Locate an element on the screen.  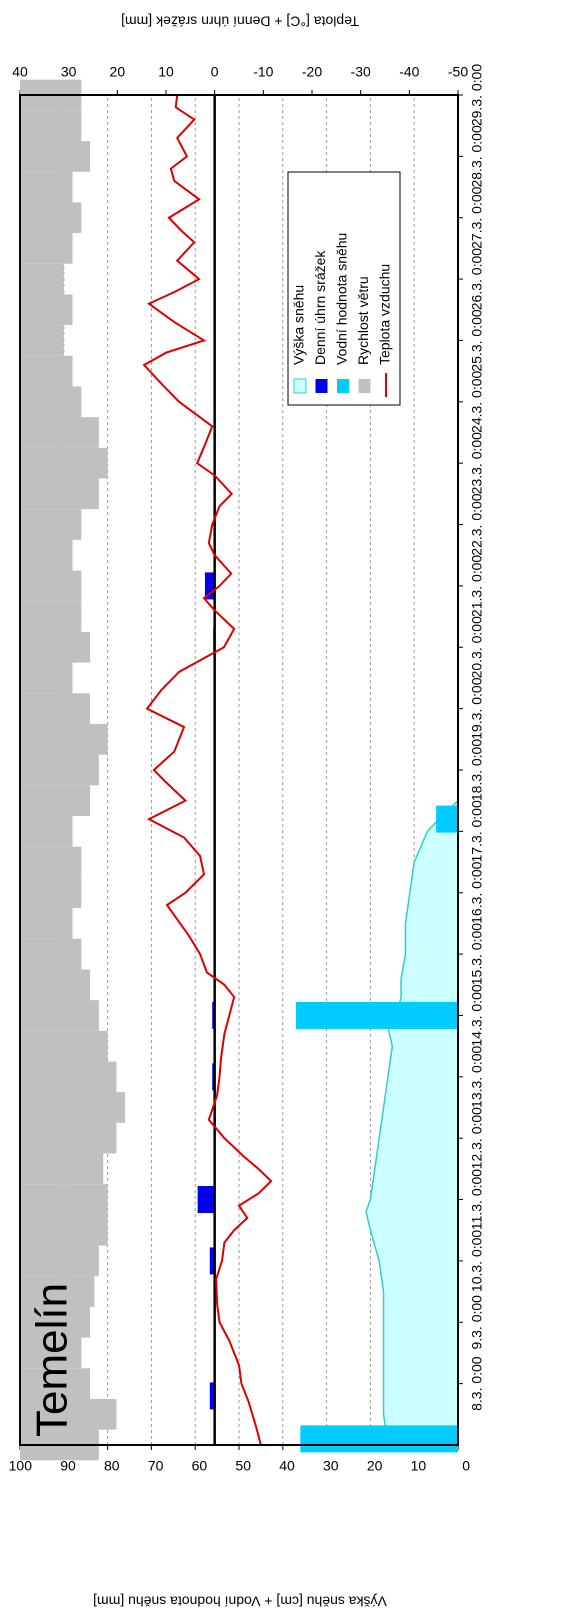
legend-label: Rychlost větru is located at coordinates (363, 320).